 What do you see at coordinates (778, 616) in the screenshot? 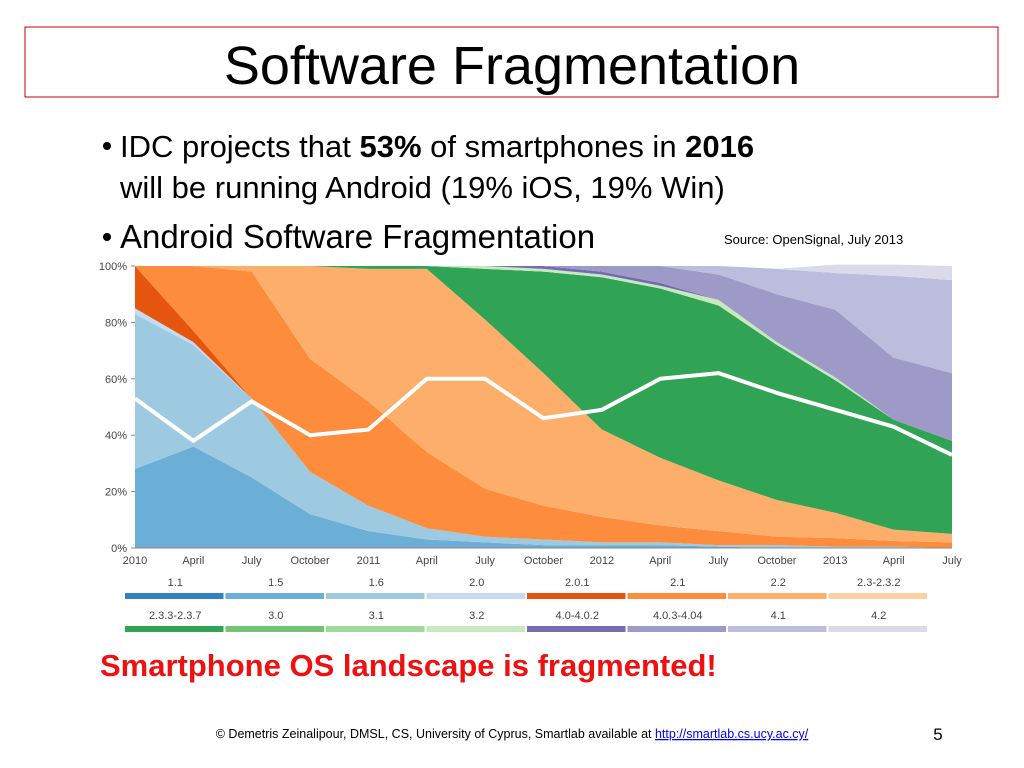
I see `legend-label: 4.1` at bounding box center [778, 616].